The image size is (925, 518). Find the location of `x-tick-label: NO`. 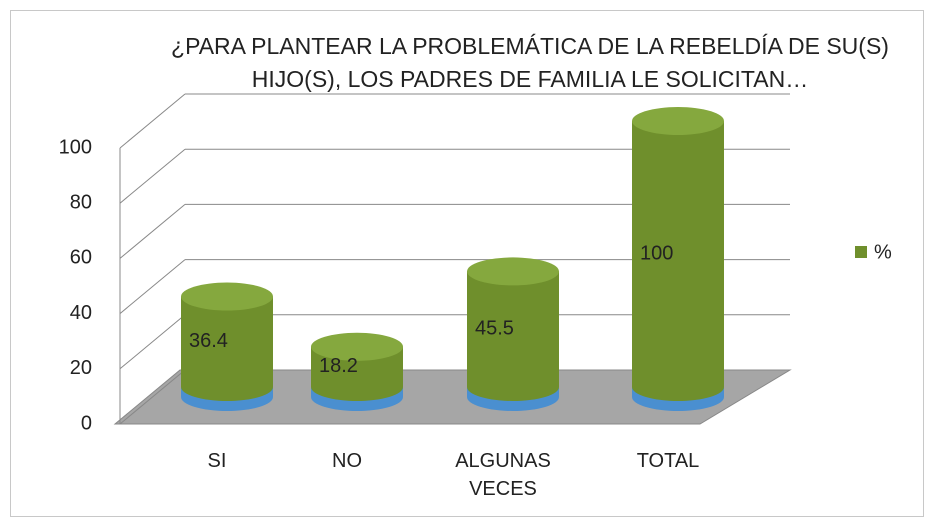

x-tick-label: NO is located at coordinates (347, 461).